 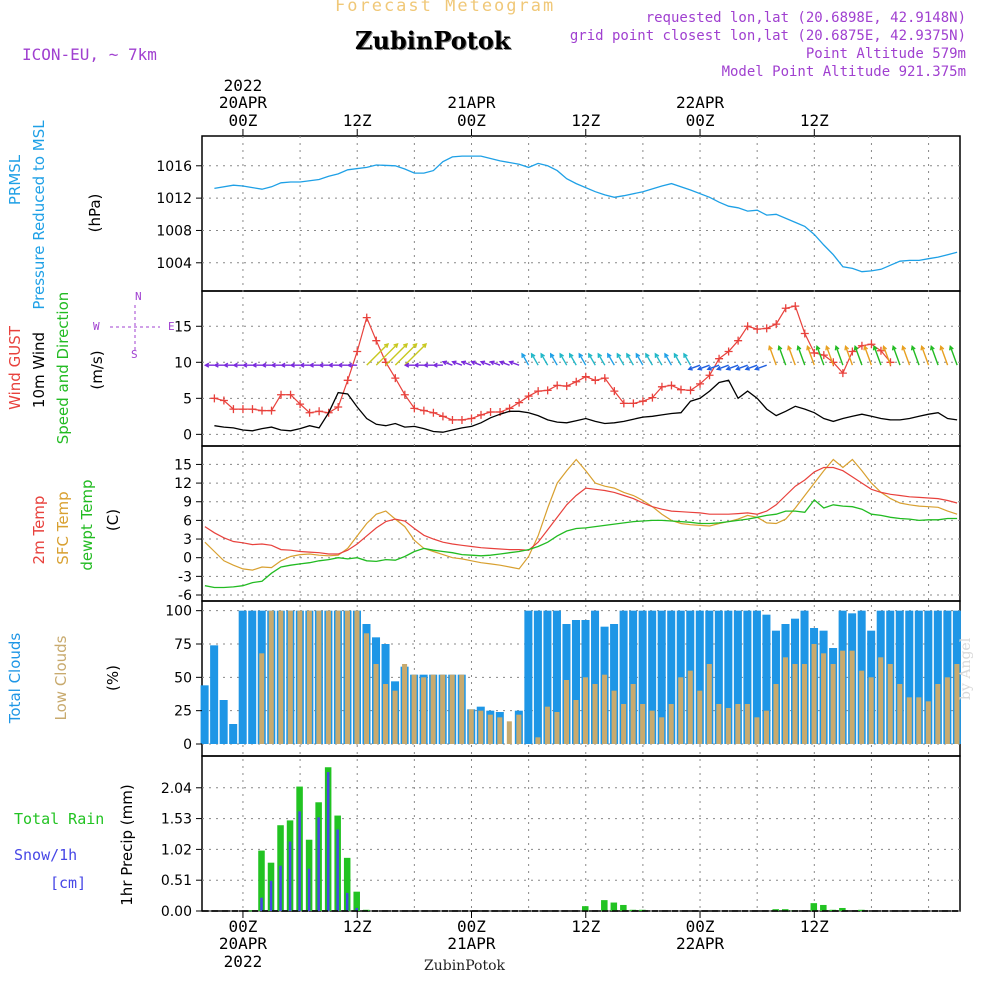 What do you see at coordinates (15, 179) in the screenshot?
I see `pressure-label-prmsl: PRMSL` at bounding box center [15, 179].